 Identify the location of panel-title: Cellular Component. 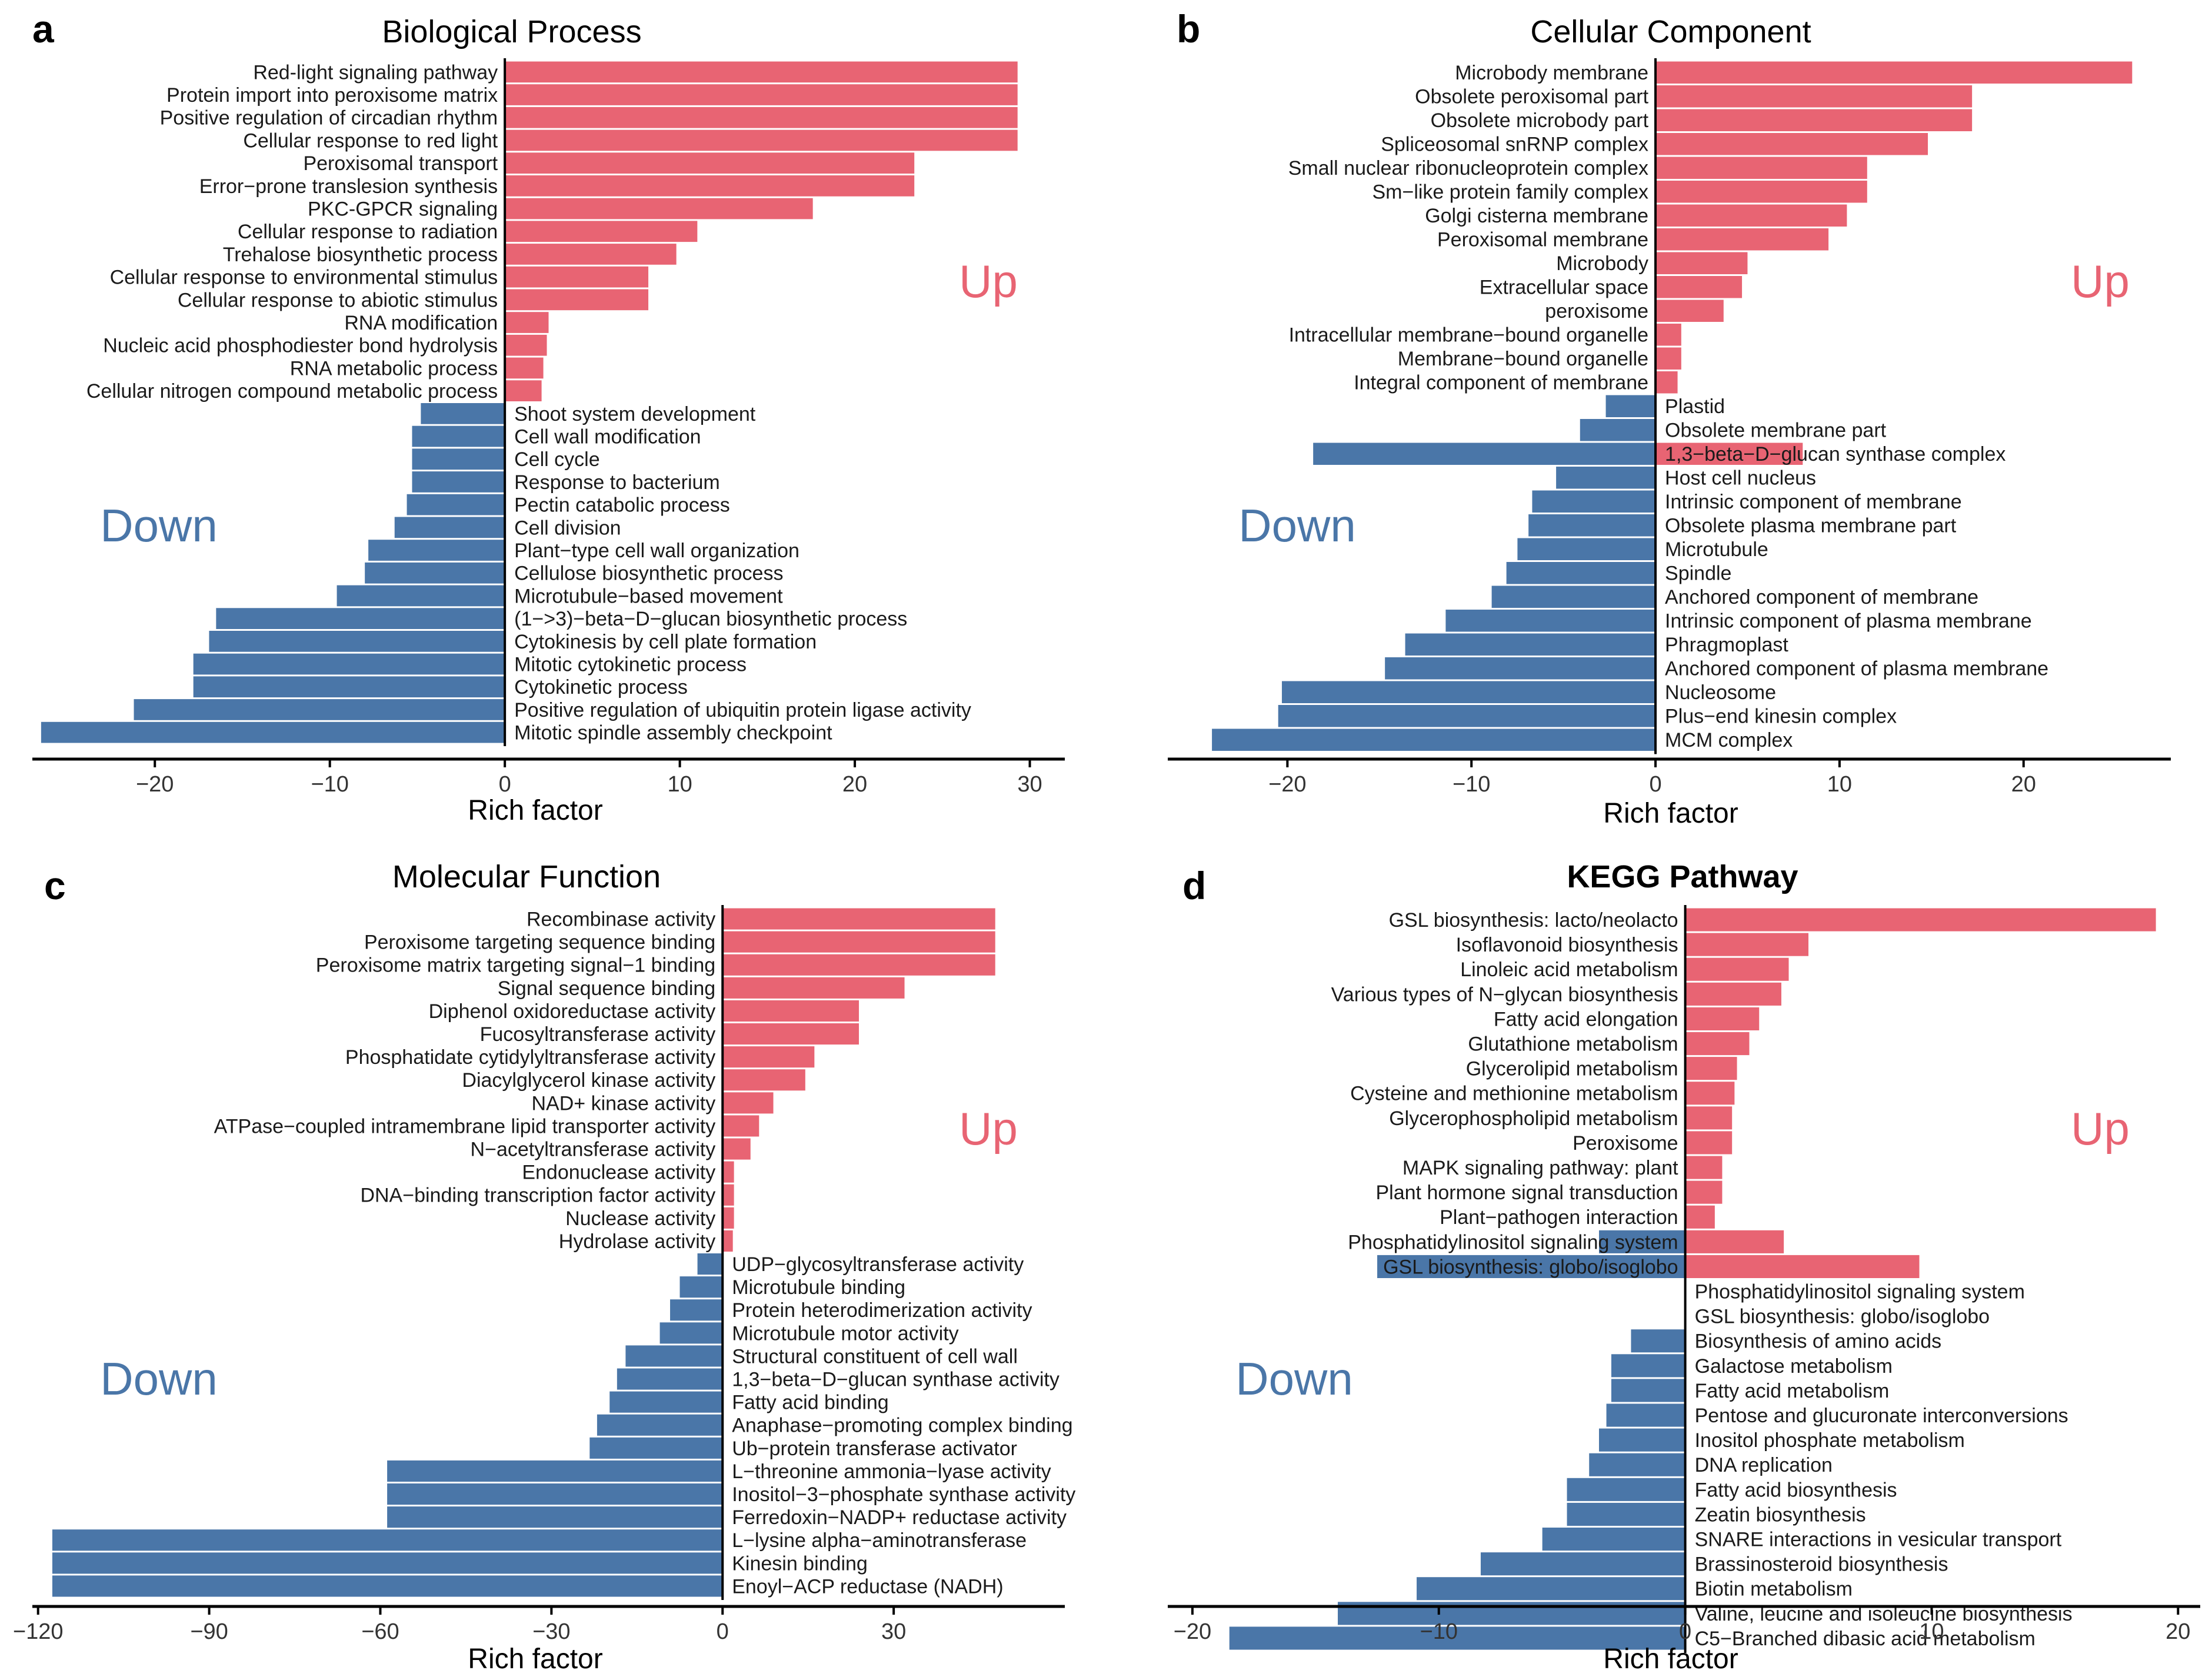
(1670, 31).